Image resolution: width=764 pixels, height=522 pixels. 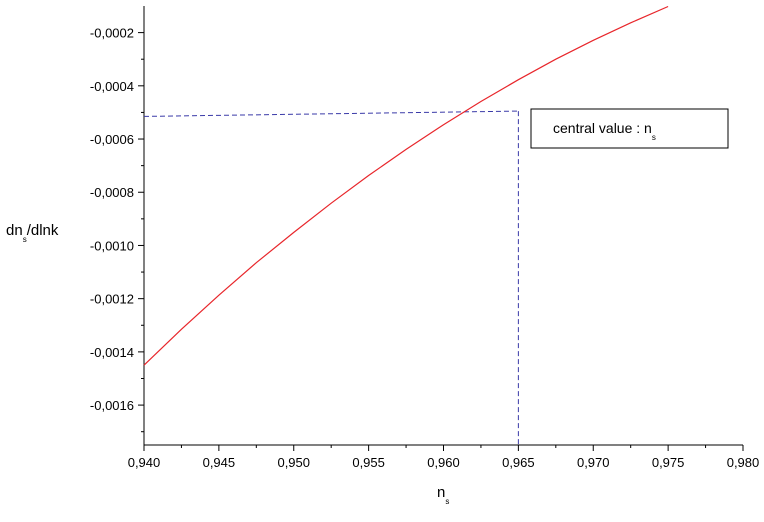 What do you see at coordinates (112, 139) in the screenshot?
I see `y-tick-label: -0,0006` at bounding box center [112, 139].